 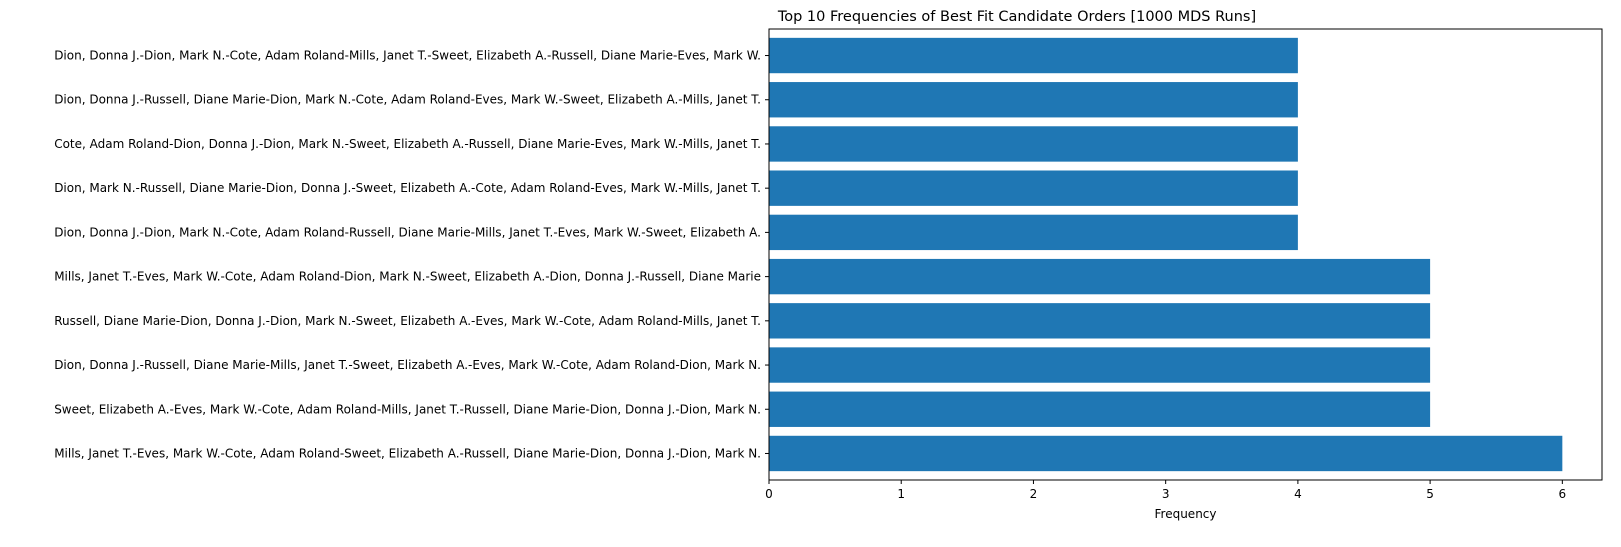 What do you see at coordinates (901, 494) in the screenshot?
I see `x-tick-label: 1` at bounding box center [901, 494].